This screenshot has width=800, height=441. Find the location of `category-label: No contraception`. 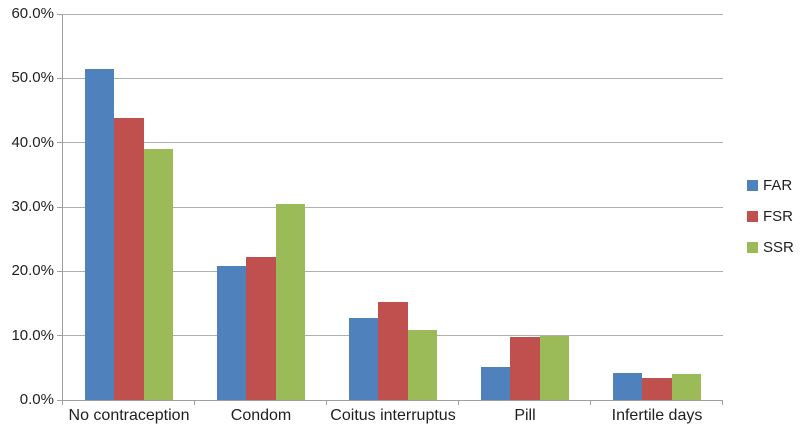

category-label: No contraception is located at coordinates (129, 415).